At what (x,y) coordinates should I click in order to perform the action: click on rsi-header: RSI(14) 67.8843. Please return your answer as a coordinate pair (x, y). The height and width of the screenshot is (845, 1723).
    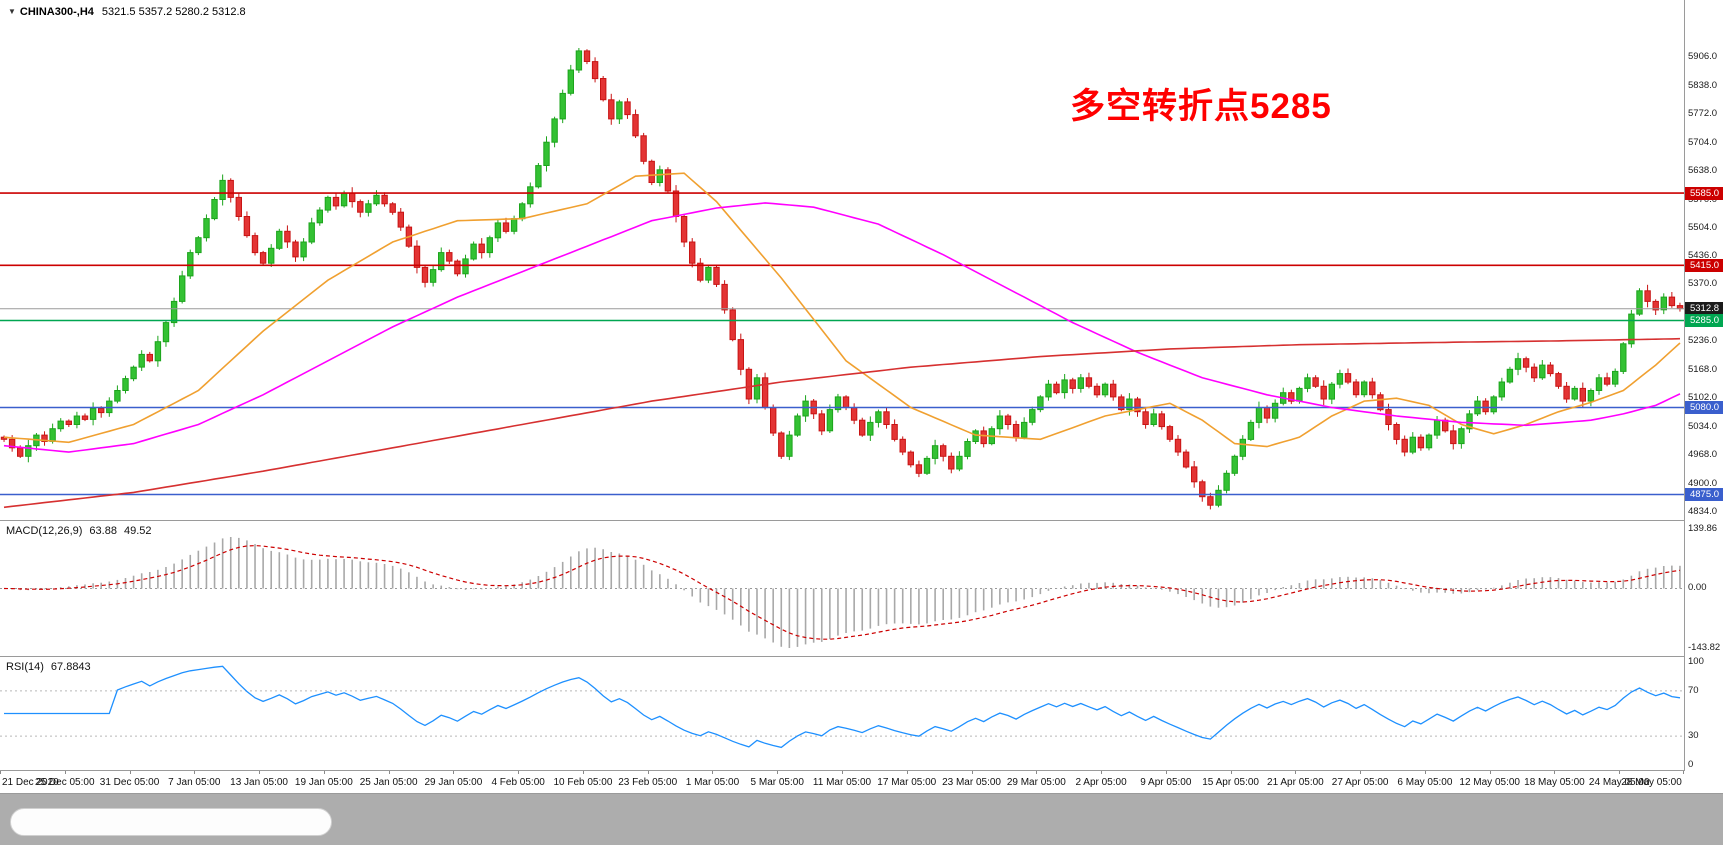
    Looking at the image, I should click on (52, 667).